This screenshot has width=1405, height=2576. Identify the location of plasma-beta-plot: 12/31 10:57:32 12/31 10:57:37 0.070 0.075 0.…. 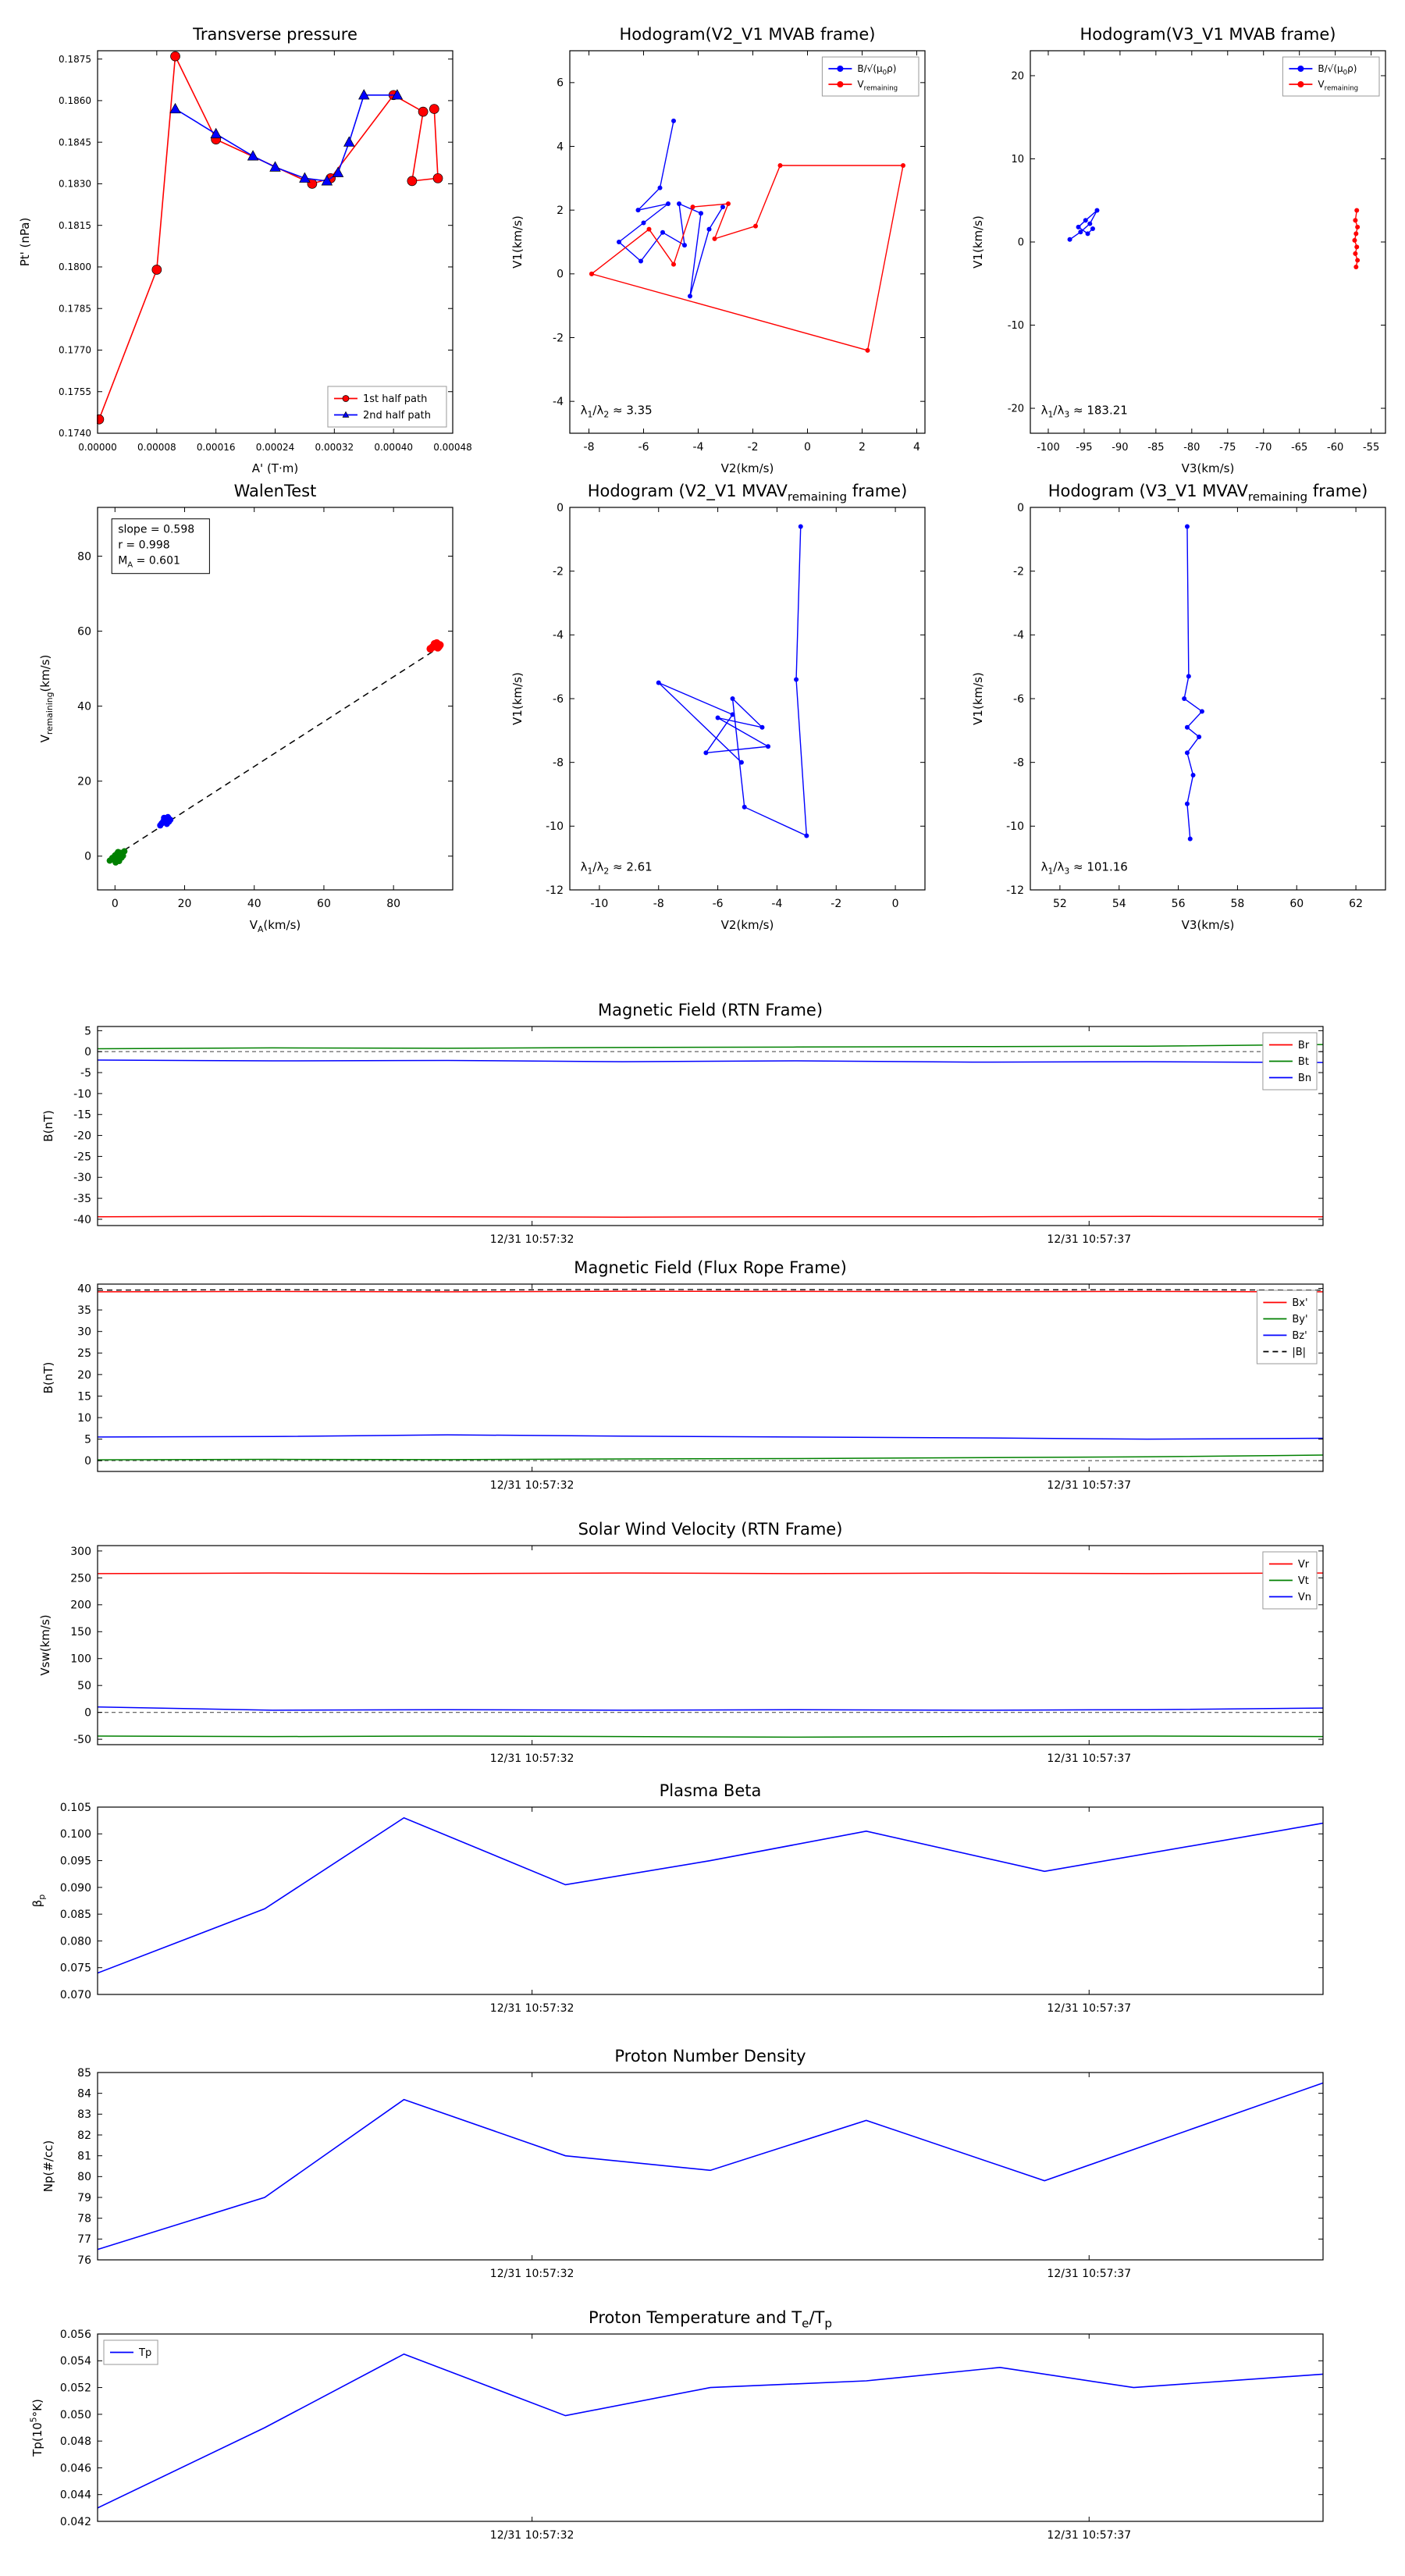
(703, 1901).